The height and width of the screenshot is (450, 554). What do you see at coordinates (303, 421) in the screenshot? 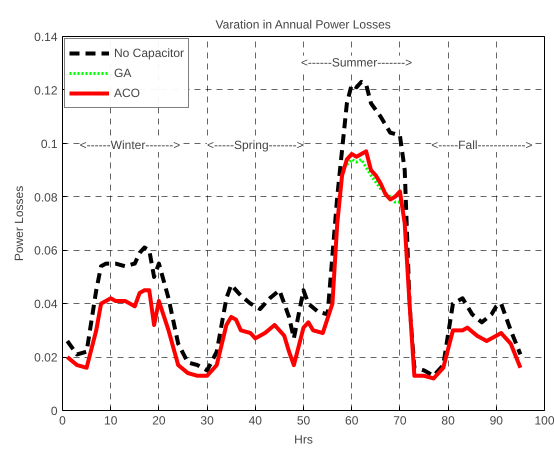
I see `x-tick-label: 50` at bounding box center [303, 421].